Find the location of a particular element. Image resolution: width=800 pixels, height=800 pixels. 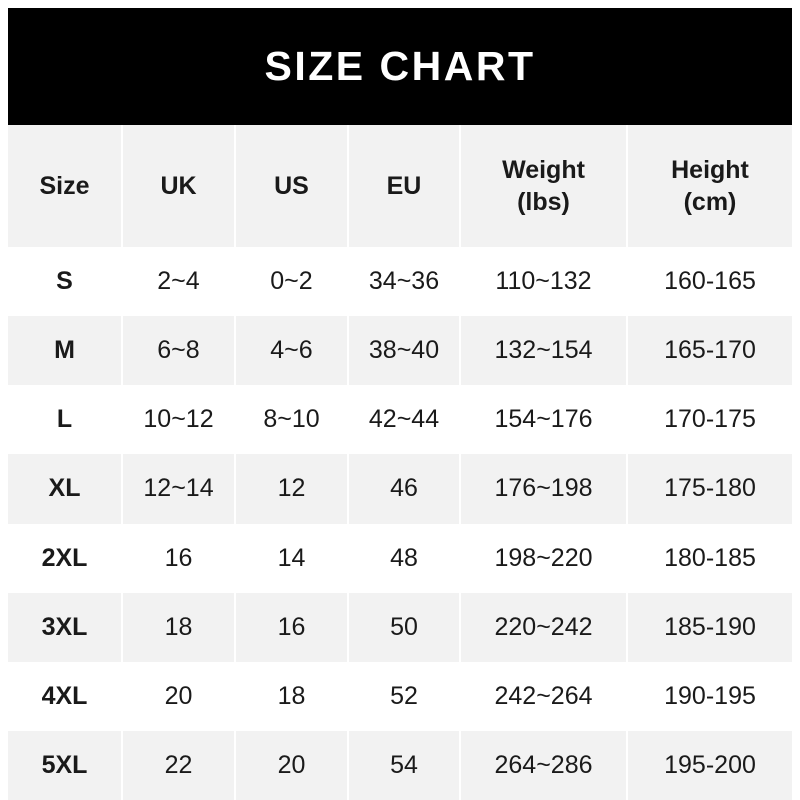

table-cell-weight: 110~132 is located at coordinates (544, 282).